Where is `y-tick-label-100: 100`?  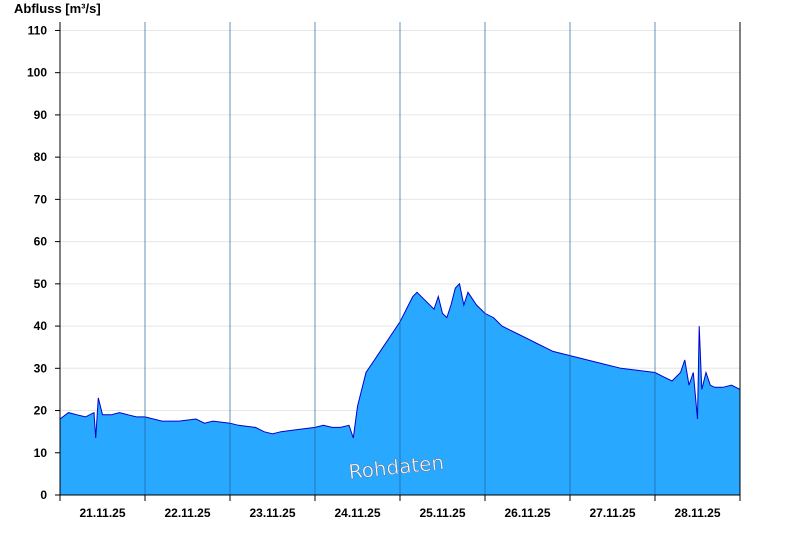 y-tick-label-100: 100 is located at coordinates (37, 73).